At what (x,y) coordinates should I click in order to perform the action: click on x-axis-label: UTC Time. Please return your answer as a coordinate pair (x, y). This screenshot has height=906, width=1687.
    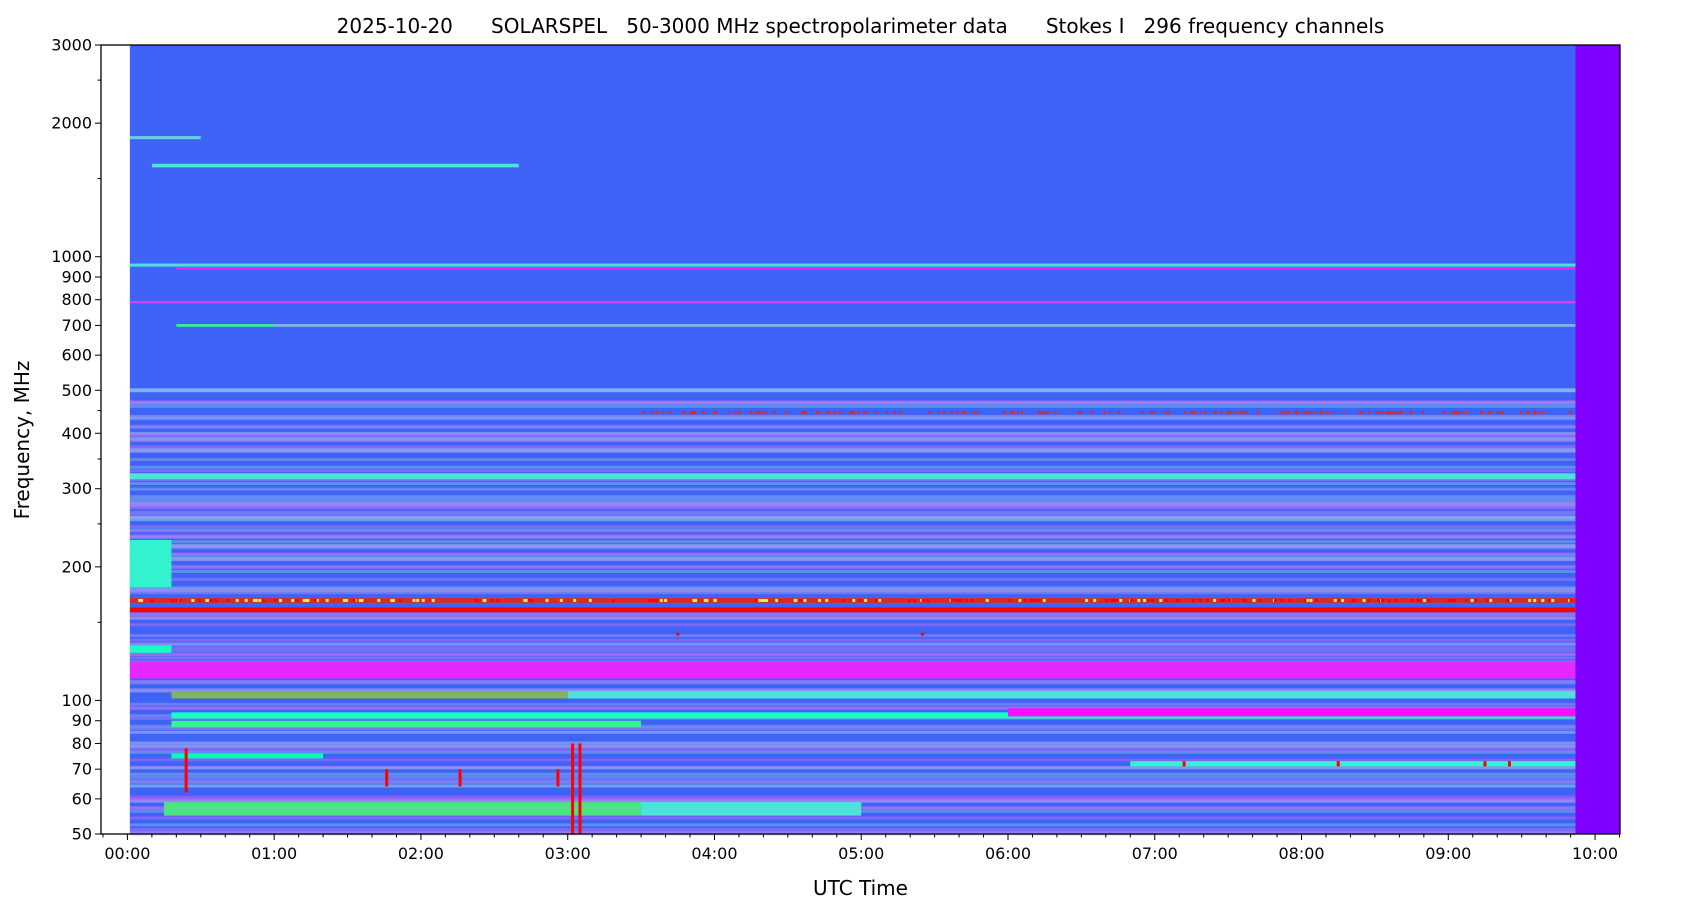
    Looking at the image, I should click on (860, 888).